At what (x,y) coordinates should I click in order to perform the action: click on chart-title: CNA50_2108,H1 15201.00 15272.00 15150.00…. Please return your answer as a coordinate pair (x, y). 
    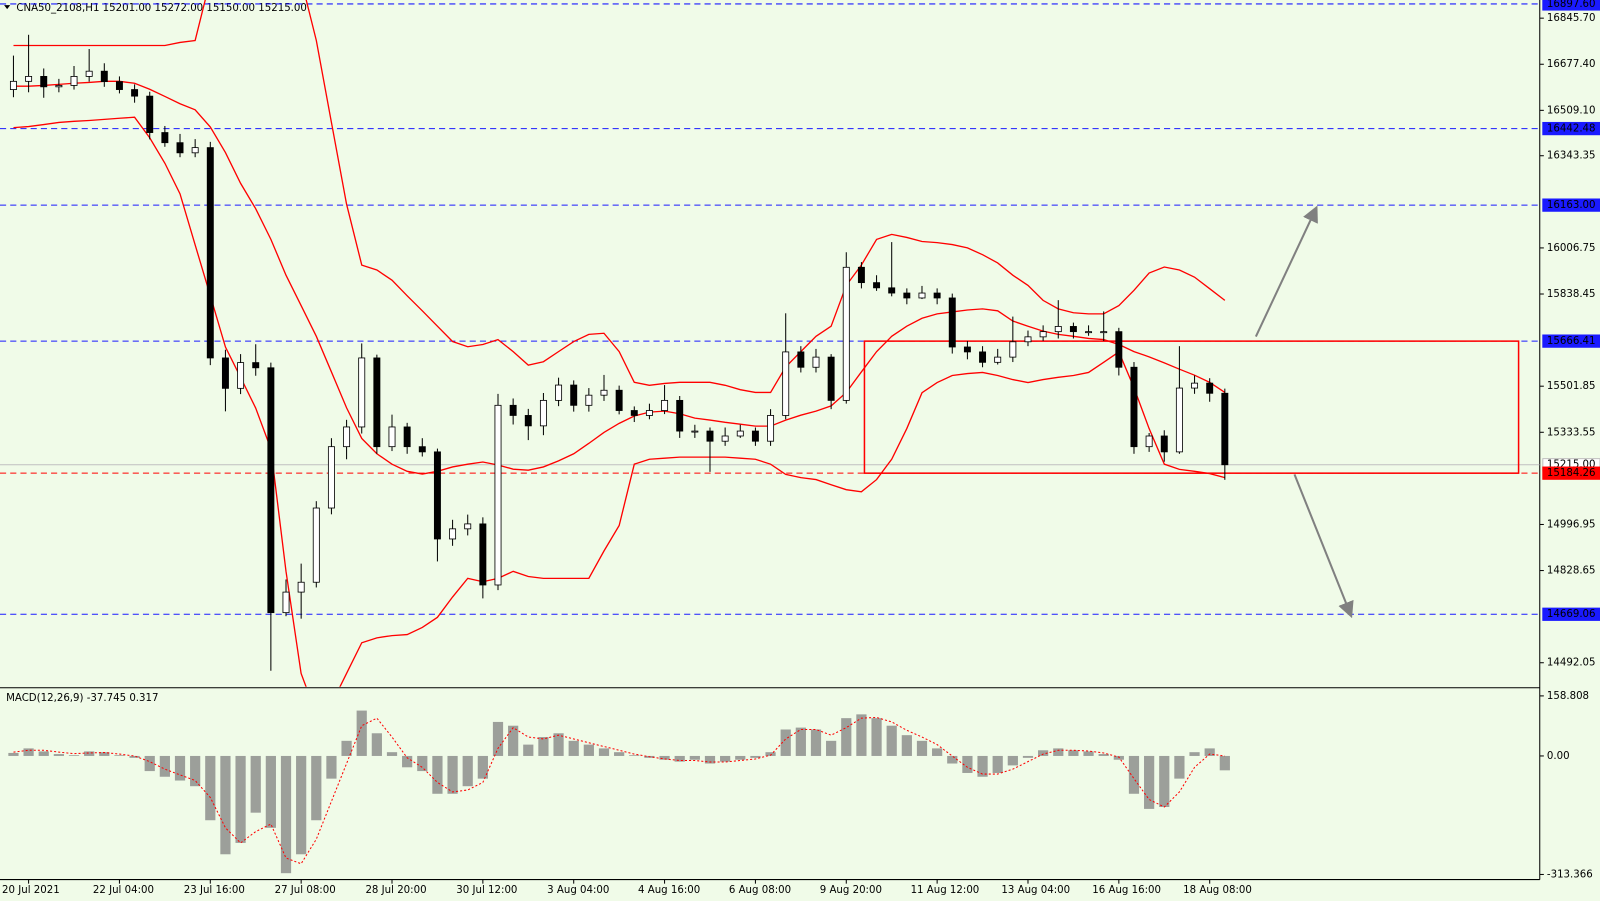
    Looking at the image, I should click on (161, 8).